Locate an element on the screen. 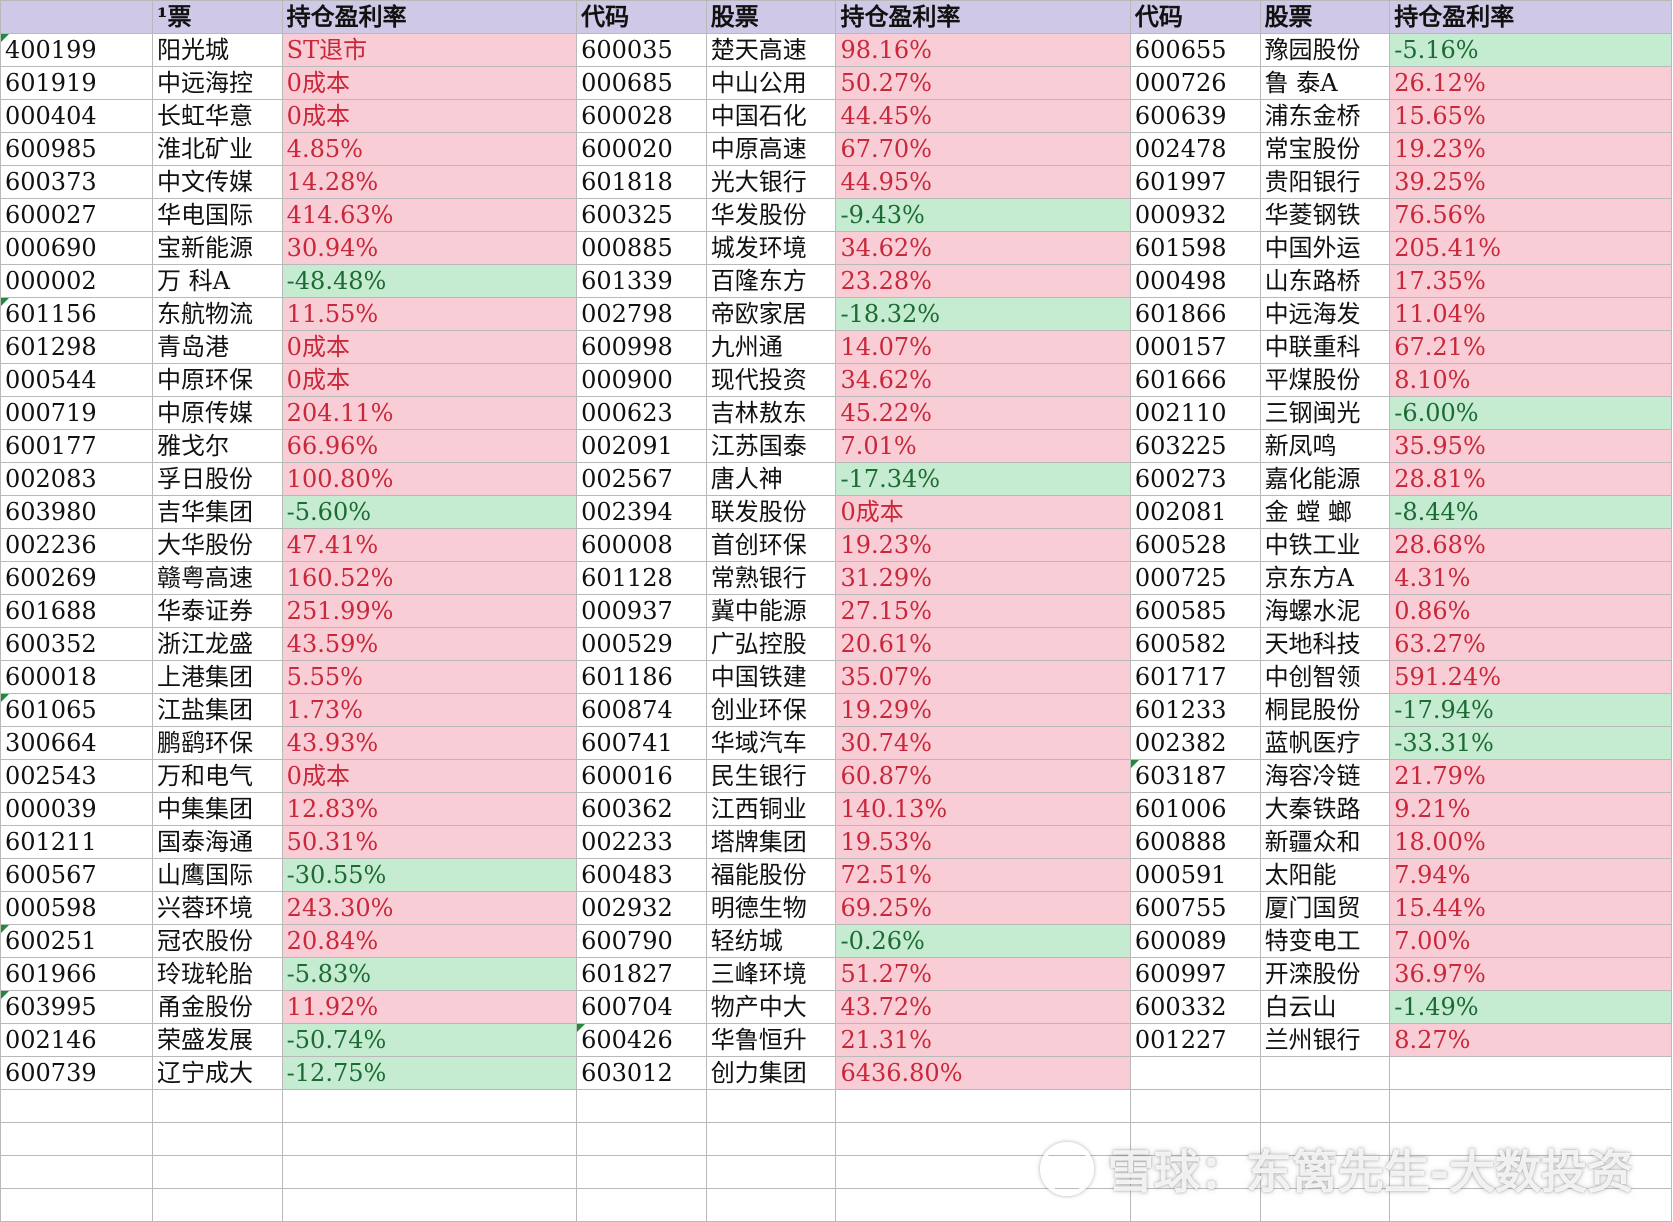 The height and width of the screenshot is (1222, 1673). code-cell: 000157 is located at coordinates (1195, 347).